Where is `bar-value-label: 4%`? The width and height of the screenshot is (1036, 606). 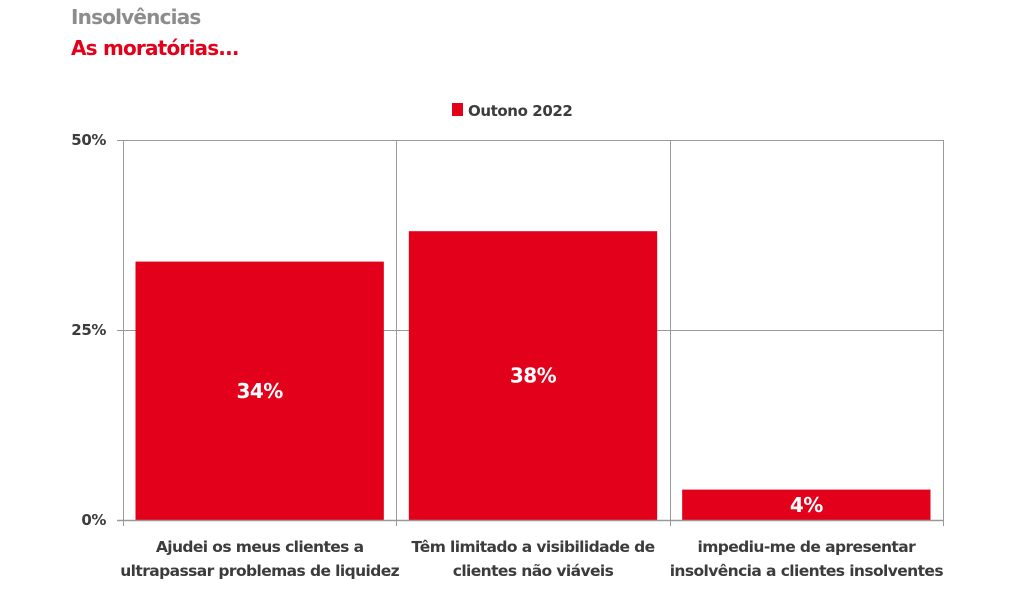 bar-value-label: 4% is located at coordinates (806, 505).